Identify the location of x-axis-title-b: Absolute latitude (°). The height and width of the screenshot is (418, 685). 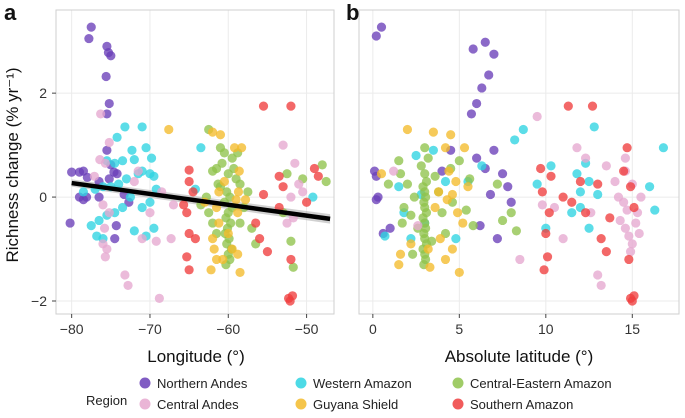
(519, 356).